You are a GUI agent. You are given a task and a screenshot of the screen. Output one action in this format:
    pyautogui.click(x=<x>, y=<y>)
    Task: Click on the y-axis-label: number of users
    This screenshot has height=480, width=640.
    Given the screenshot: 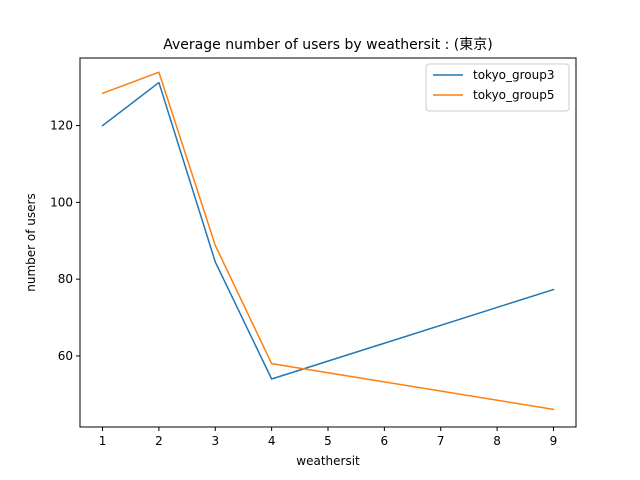 What is the action you would take?
    pyautogui.click(x=31, y=242)
    